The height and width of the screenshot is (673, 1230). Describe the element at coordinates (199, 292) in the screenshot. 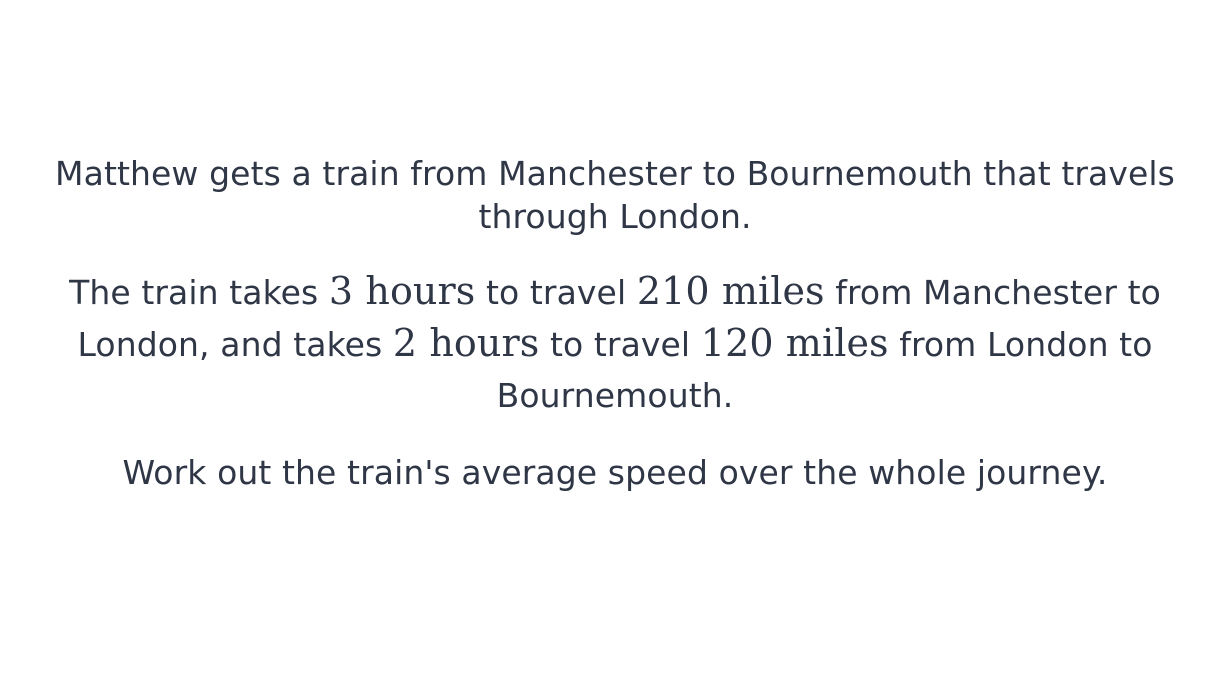

I see `journey-text-1: The train takes` at that location.